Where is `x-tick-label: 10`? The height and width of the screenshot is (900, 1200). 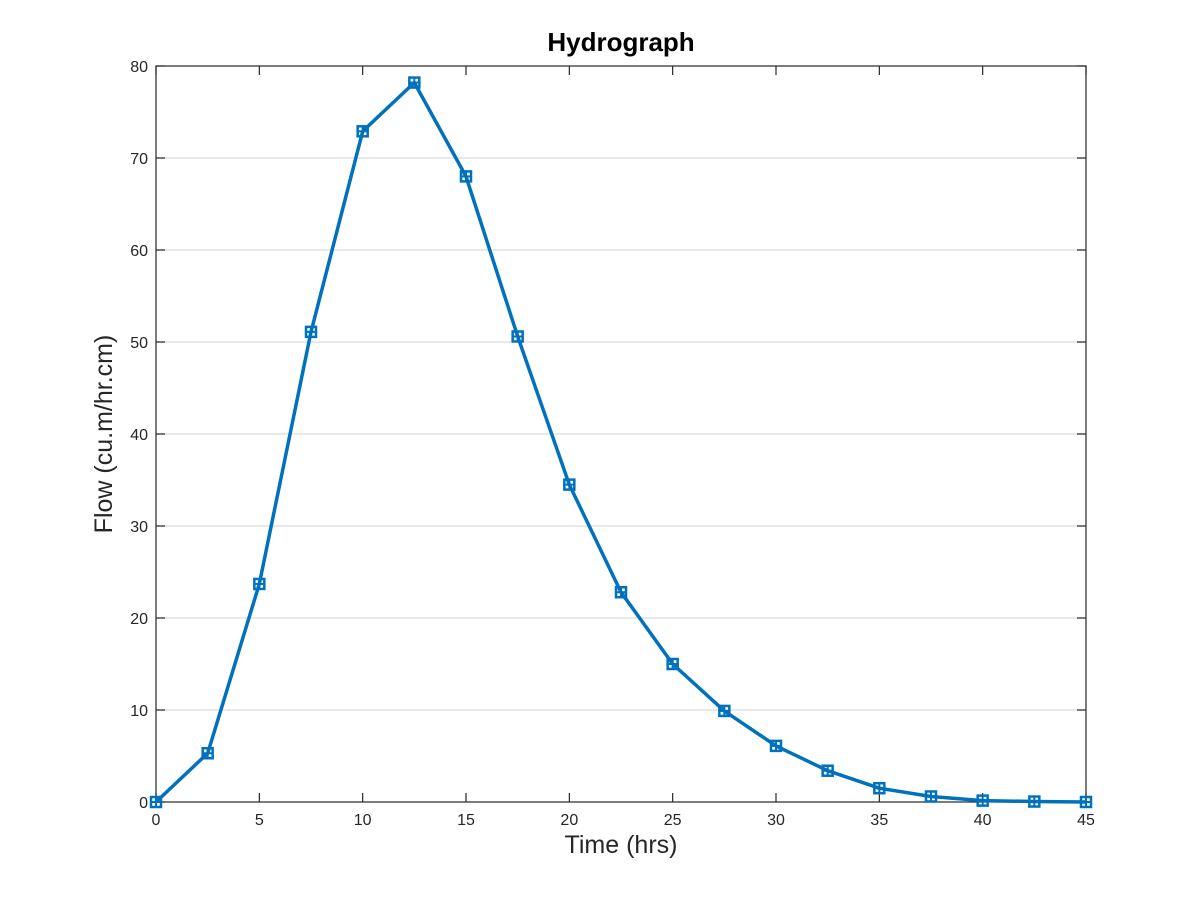
x-tick-label: 10 is located at coordinates (363, 820).